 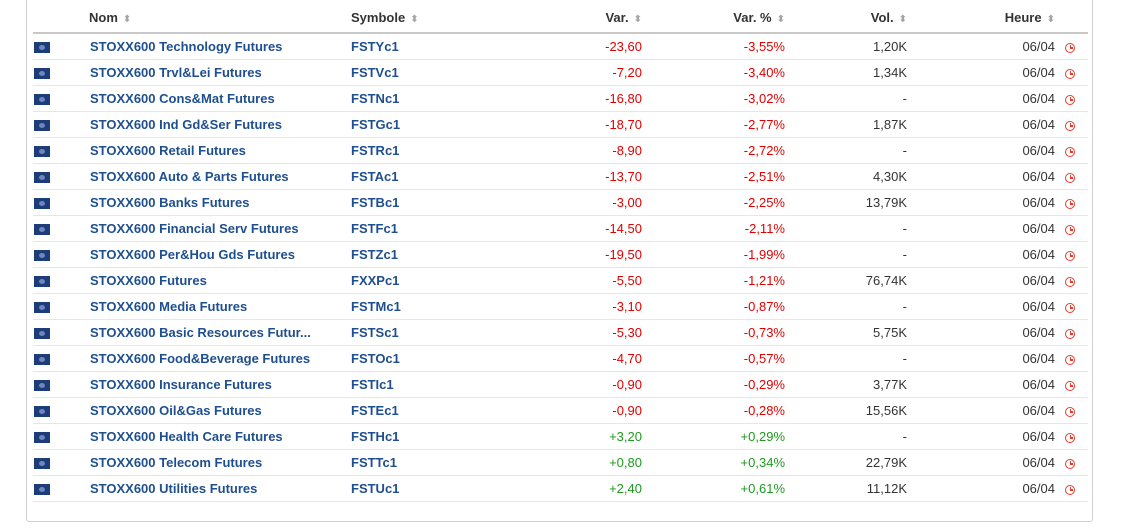 What do you see at coordinates (556, 18) in the screenshot?
I see `header-change: Var. ⬍` at bounding box center [556, 18].